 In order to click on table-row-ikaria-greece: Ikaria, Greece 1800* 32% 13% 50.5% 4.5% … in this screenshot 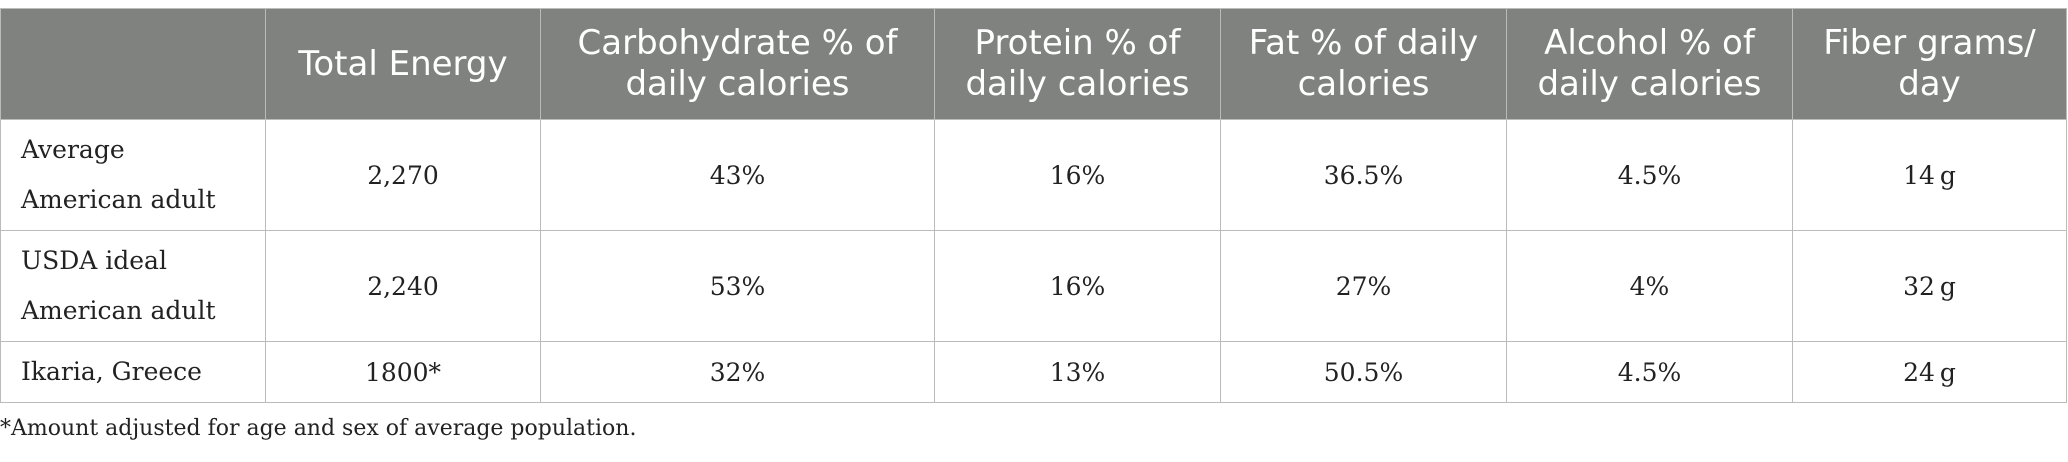, I will do `click(1033, 372)`.